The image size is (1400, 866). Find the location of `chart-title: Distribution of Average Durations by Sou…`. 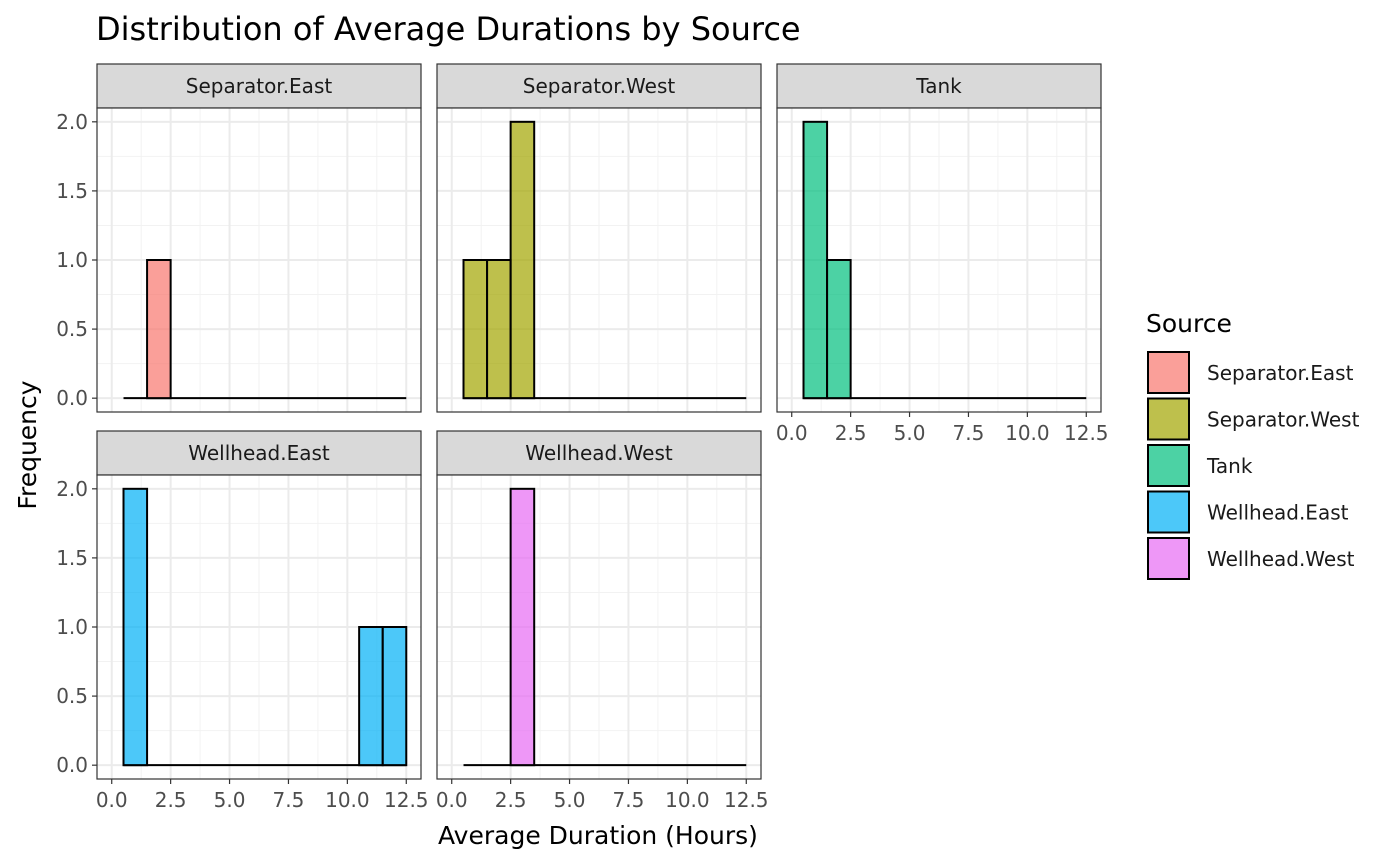

chart-title: Distribution of Average Durations by Sou… is located at coordinates (448, 29).